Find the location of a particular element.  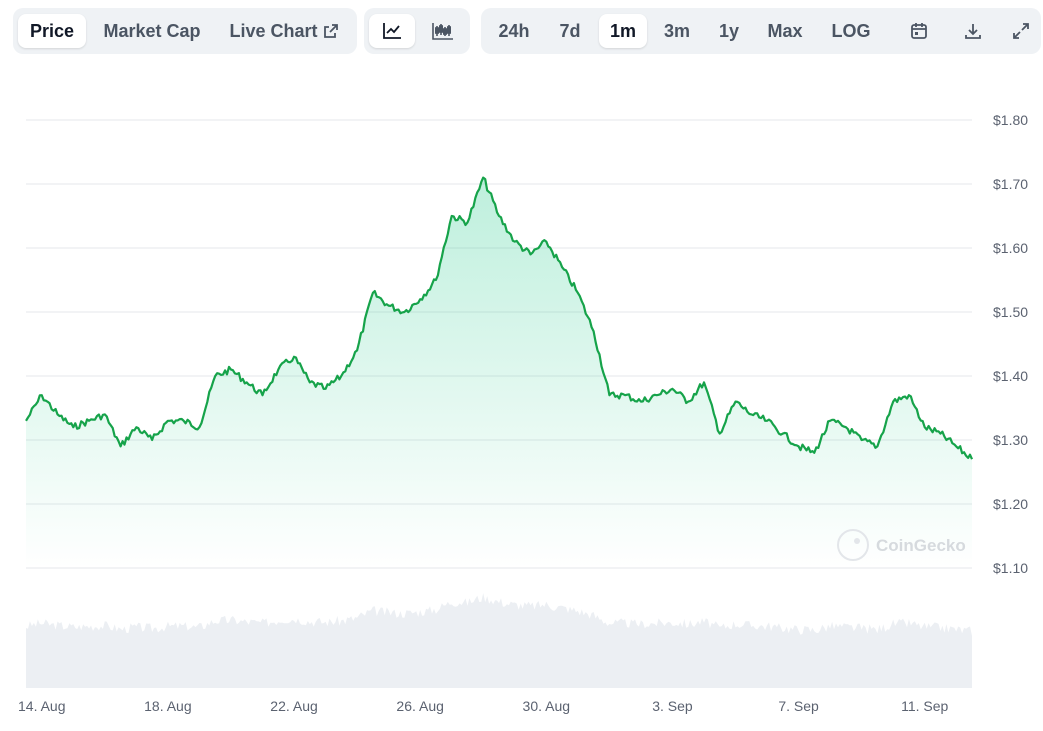

external-link-icon is located at coordinates (331, 31).